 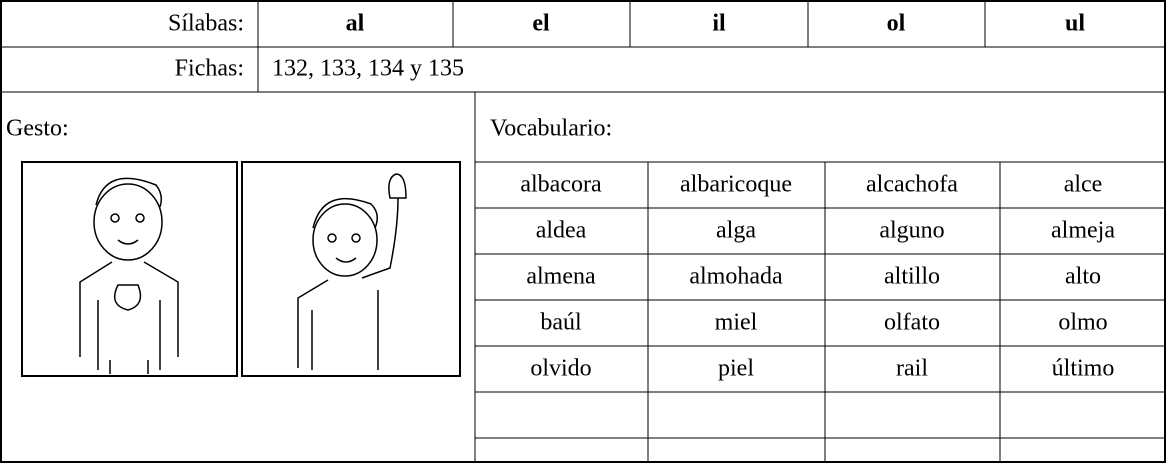 What do you see at coordinates (561, 277) in the screenshot?
I see `vocabulary-word: almena` at bounding box center [561, 277].